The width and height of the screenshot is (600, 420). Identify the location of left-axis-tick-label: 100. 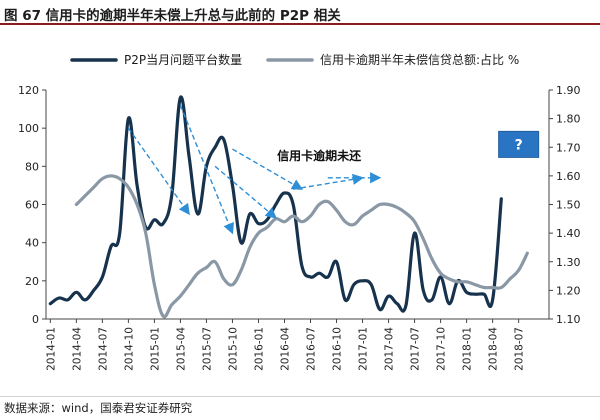
(28, 128).